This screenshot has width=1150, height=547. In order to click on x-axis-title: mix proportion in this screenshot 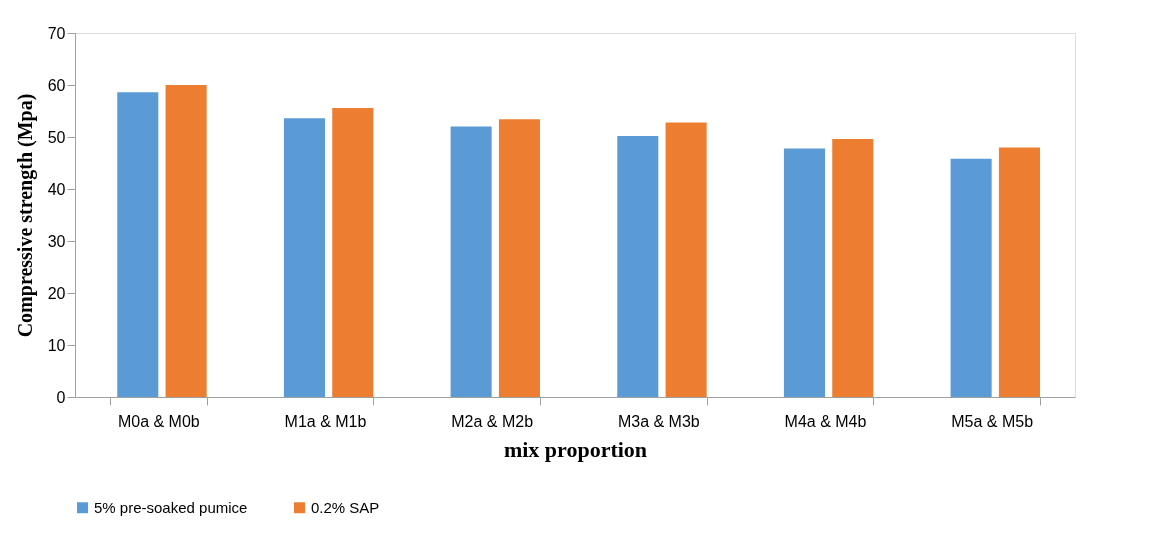, I will do `click(575, 449)`.